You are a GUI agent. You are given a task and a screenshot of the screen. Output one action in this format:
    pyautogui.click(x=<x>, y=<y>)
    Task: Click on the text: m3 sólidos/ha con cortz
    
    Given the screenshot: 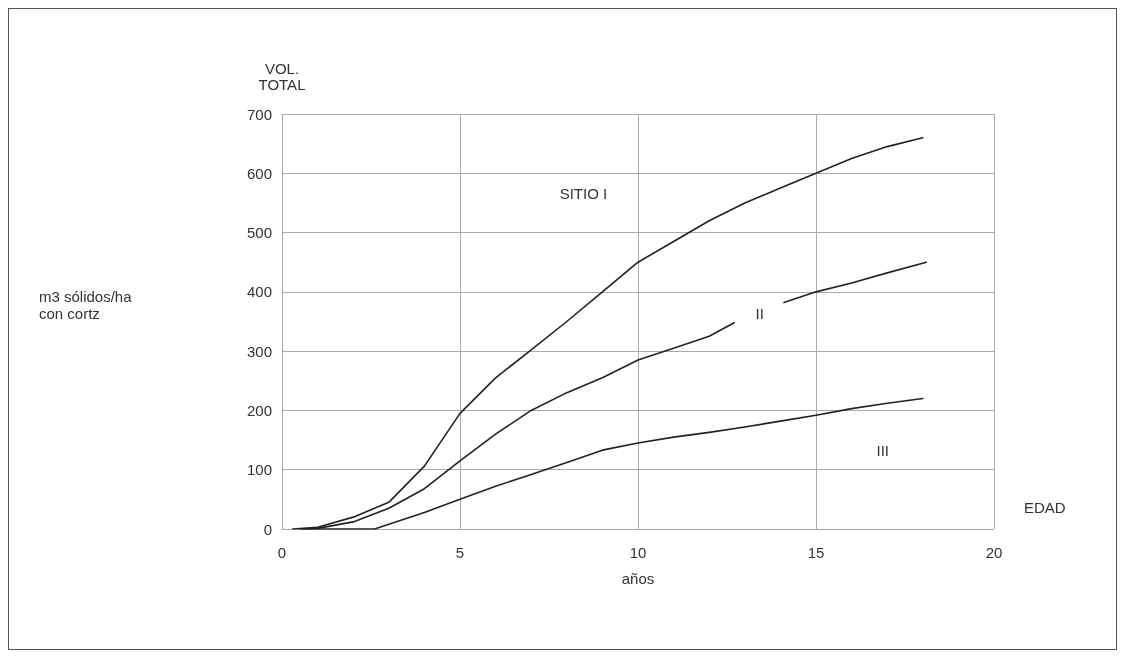 What is the action you would take?
    pyautogui.click(x=86, y=305)
    